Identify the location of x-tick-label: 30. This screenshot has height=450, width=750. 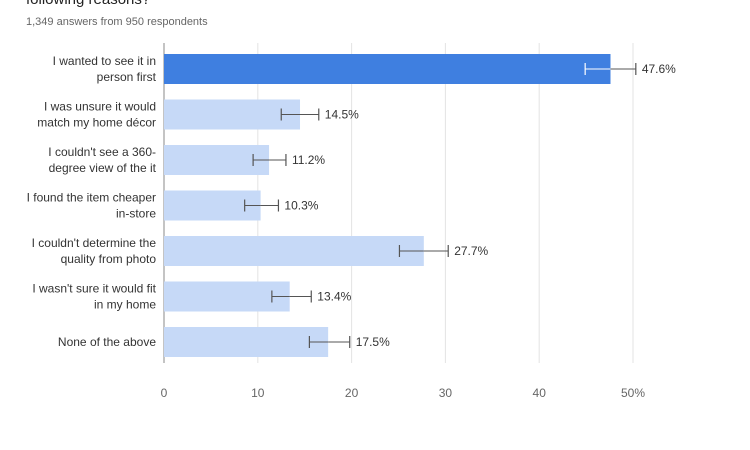
(446, 393).